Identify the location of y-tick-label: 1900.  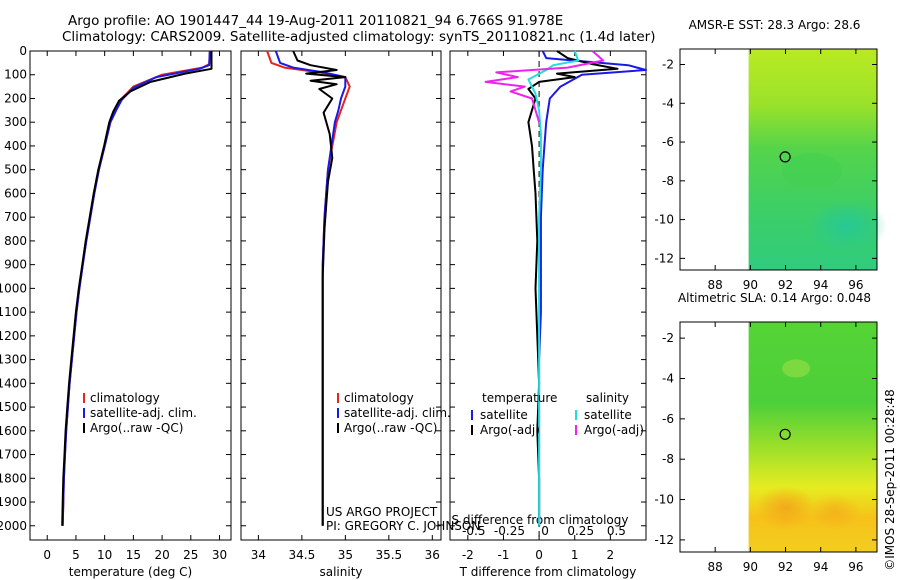
(13, 502).